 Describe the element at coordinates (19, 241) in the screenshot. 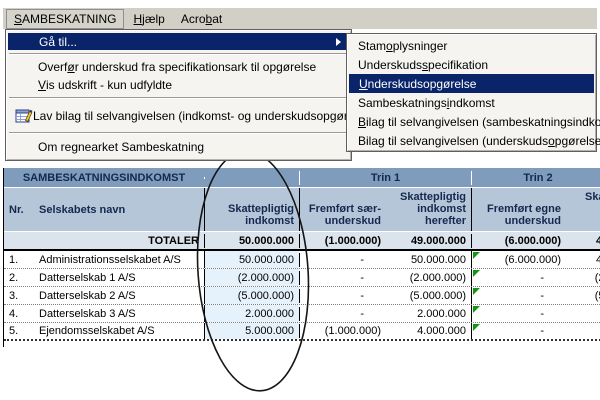

I see `totals-spacer` at that location.